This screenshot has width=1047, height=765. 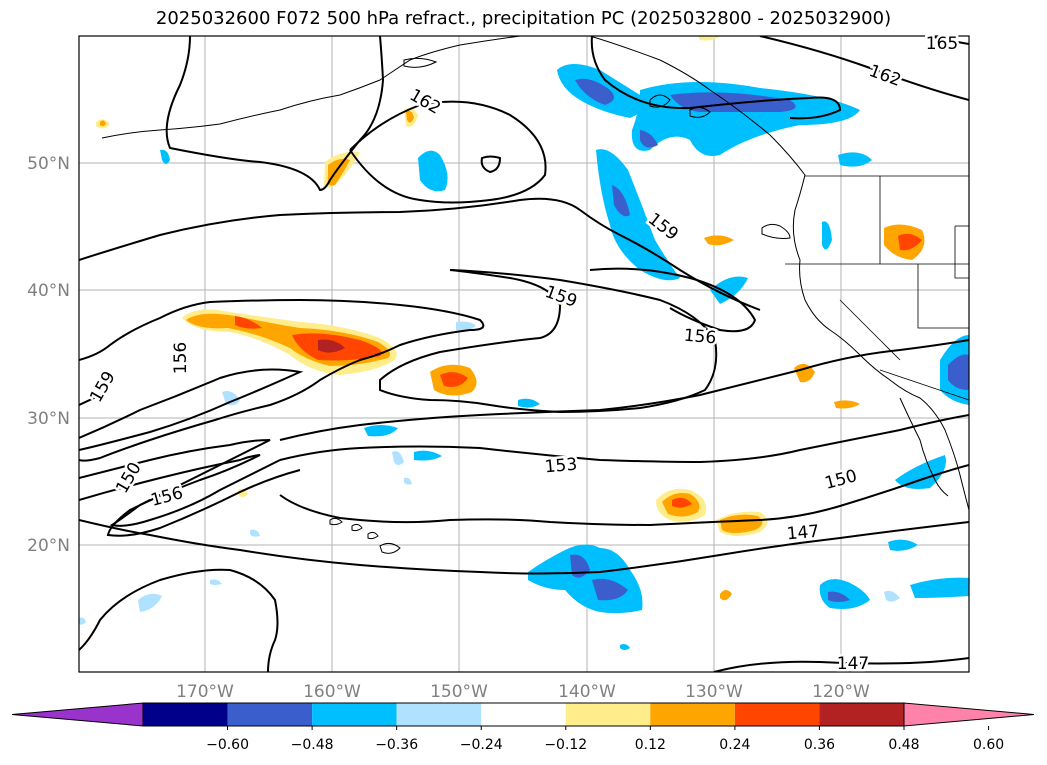 What do you see at coordinates (332, 692) in the screenshot?
I see `lon-label: 160°W` at bounding box center [332, 692].